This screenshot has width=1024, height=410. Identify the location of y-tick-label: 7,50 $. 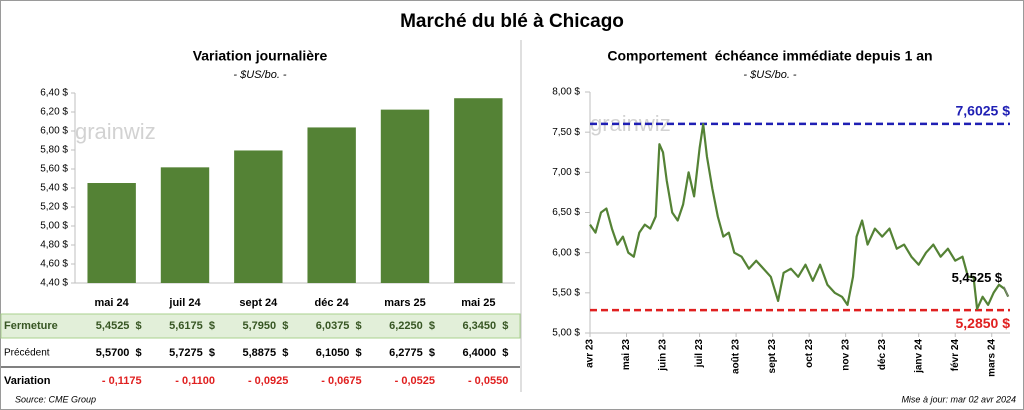
(566, 132).